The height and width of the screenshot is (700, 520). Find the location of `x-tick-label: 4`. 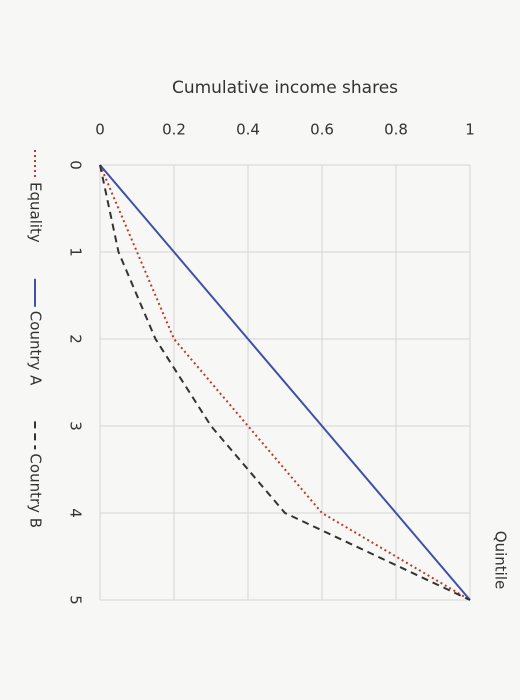

x-tick-label: 4 is located at coordinates (76, 513).